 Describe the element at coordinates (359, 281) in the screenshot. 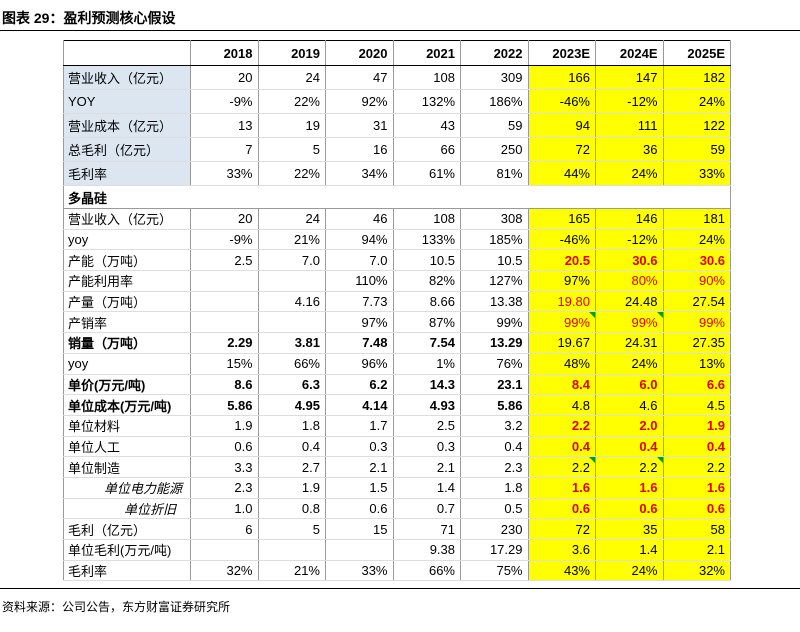

I see `cell-value: 110%` at that location.